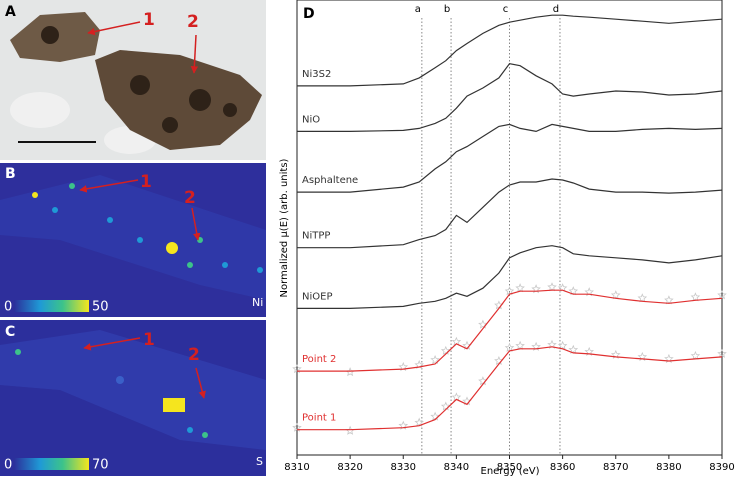  I want to click on series-label: Point 1, so click(319, 418).